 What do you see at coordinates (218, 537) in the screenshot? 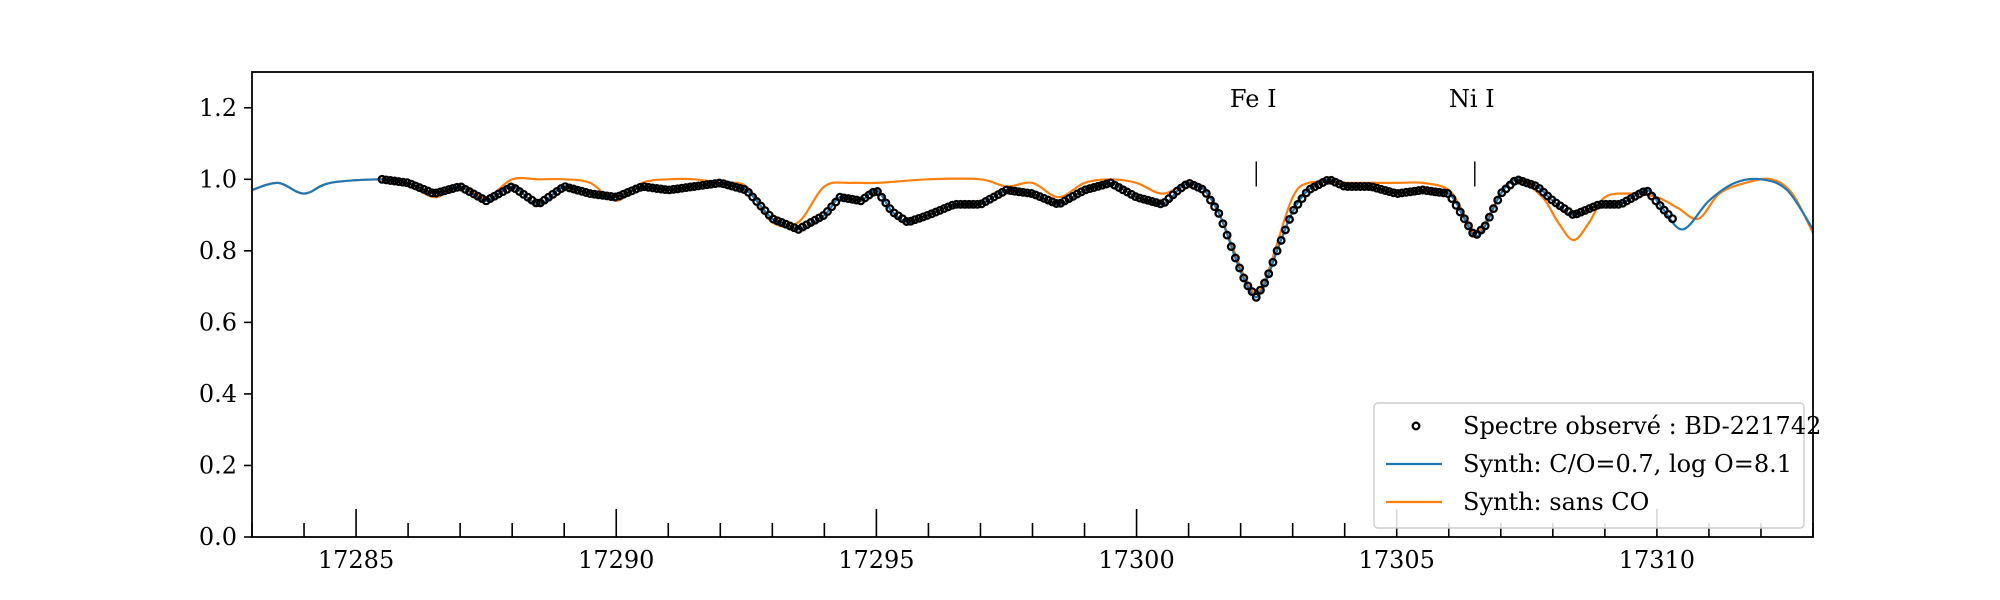
I see `y-tick-label: 0.0` at bounding box center [218, 537].